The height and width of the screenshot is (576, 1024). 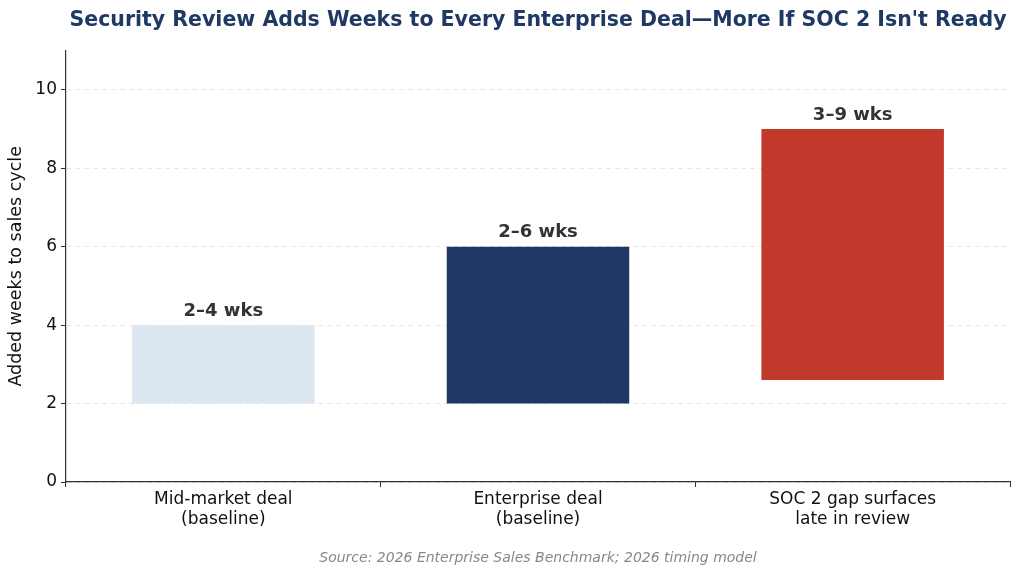 What do you see at coordinates (223, 309) in the screenshot?
I see `data-label: 2–4 wks` at bounding box center [223, 309].